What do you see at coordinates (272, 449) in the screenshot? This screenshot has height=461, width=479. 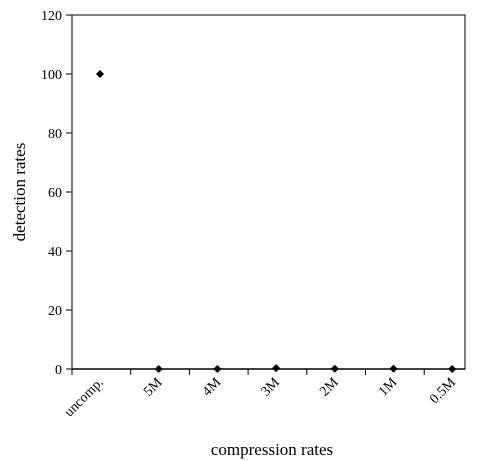 I see `x-axis-title: compression rates` at bounding box center [272, 449].